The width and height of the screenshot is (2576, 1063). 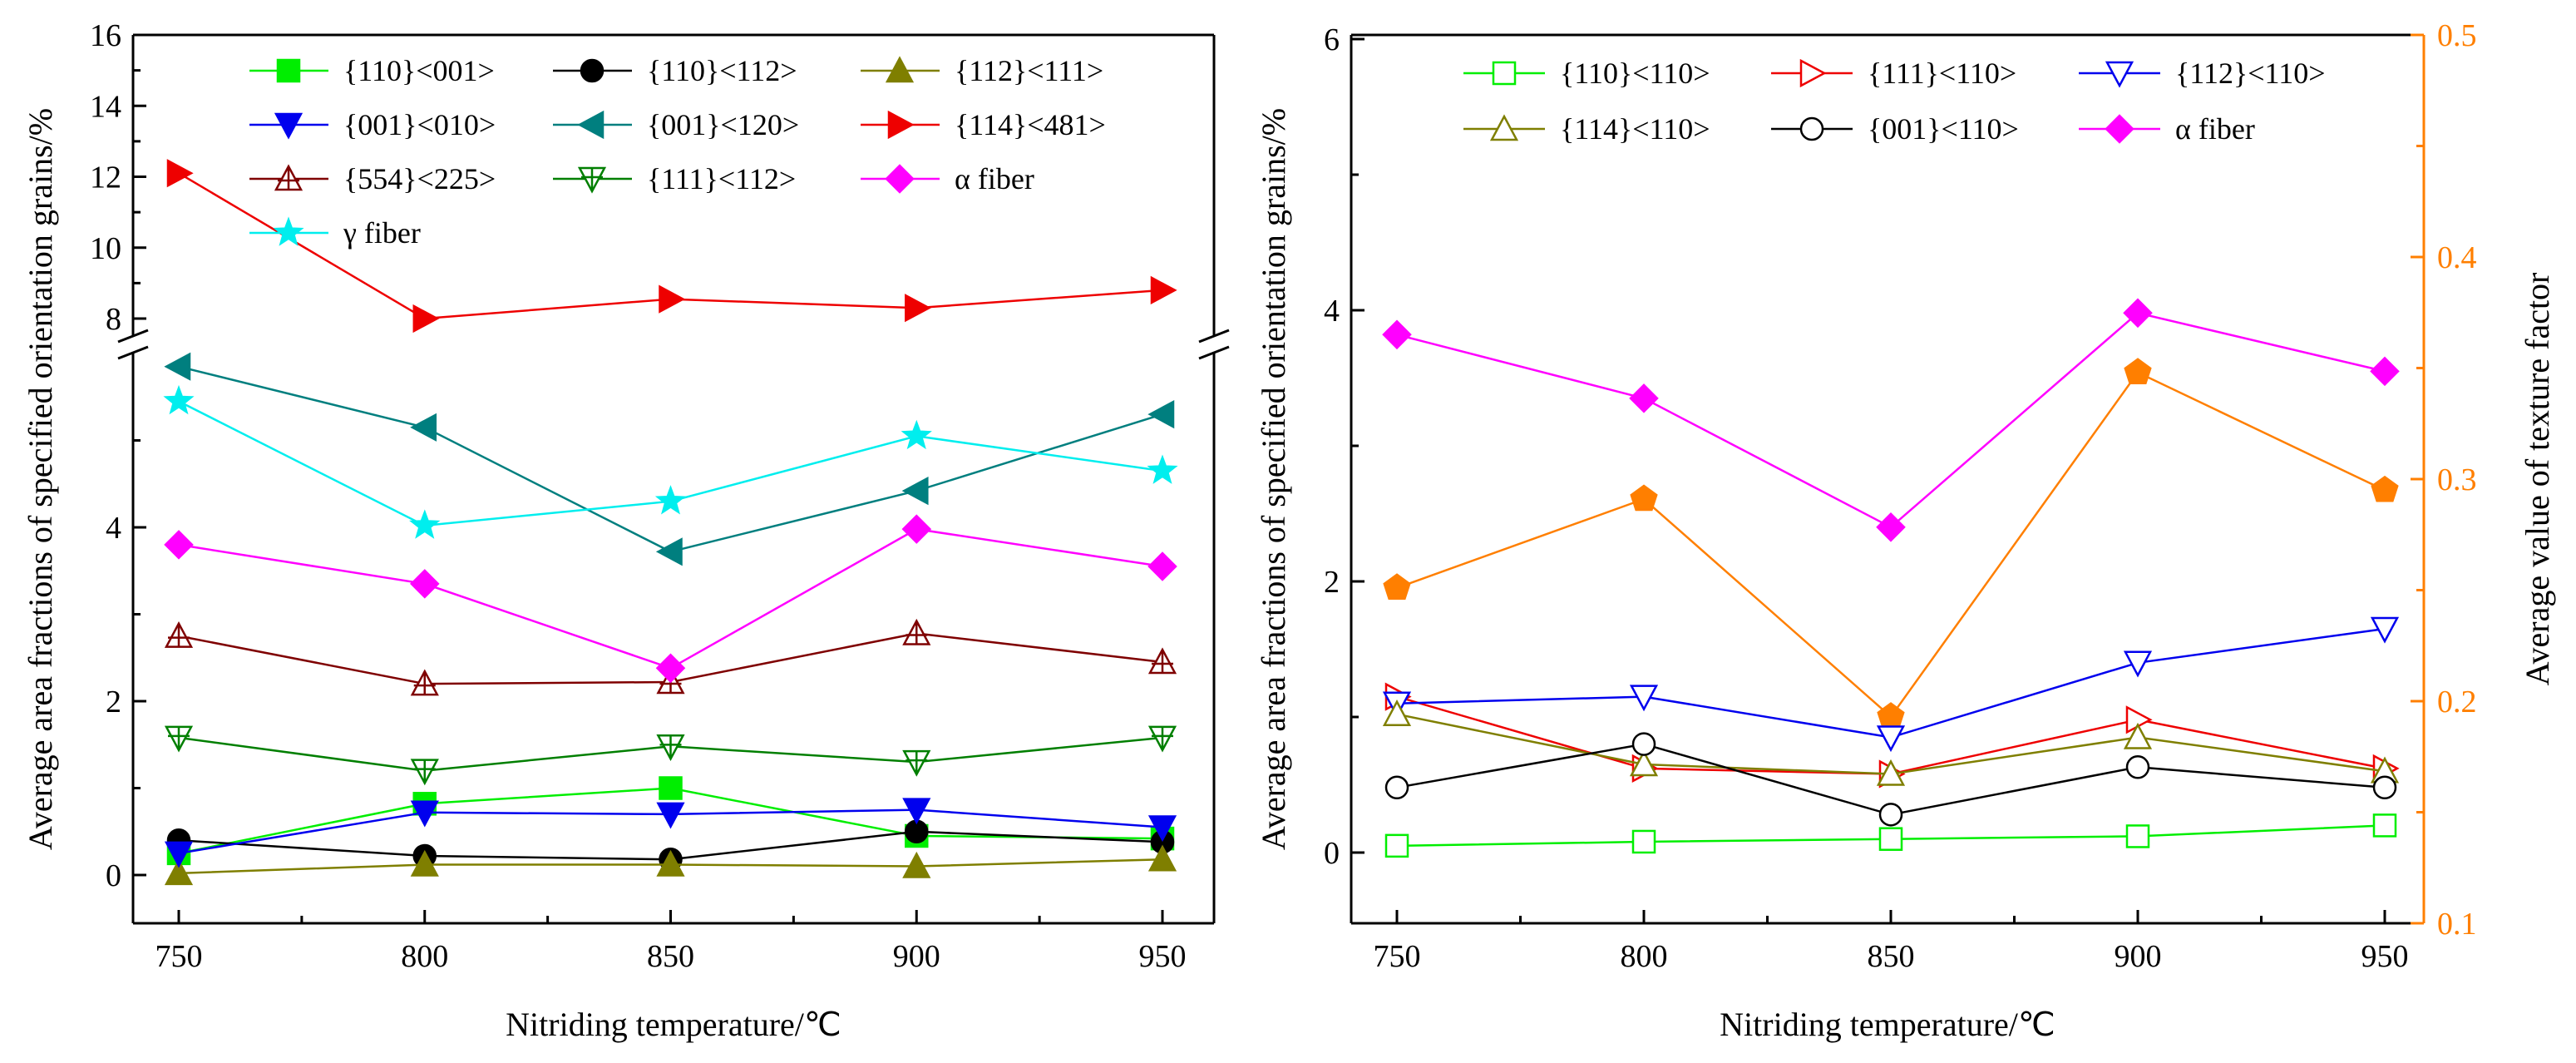 I want to click on left-legend-label: α fiber, so click(x=994, y=178).